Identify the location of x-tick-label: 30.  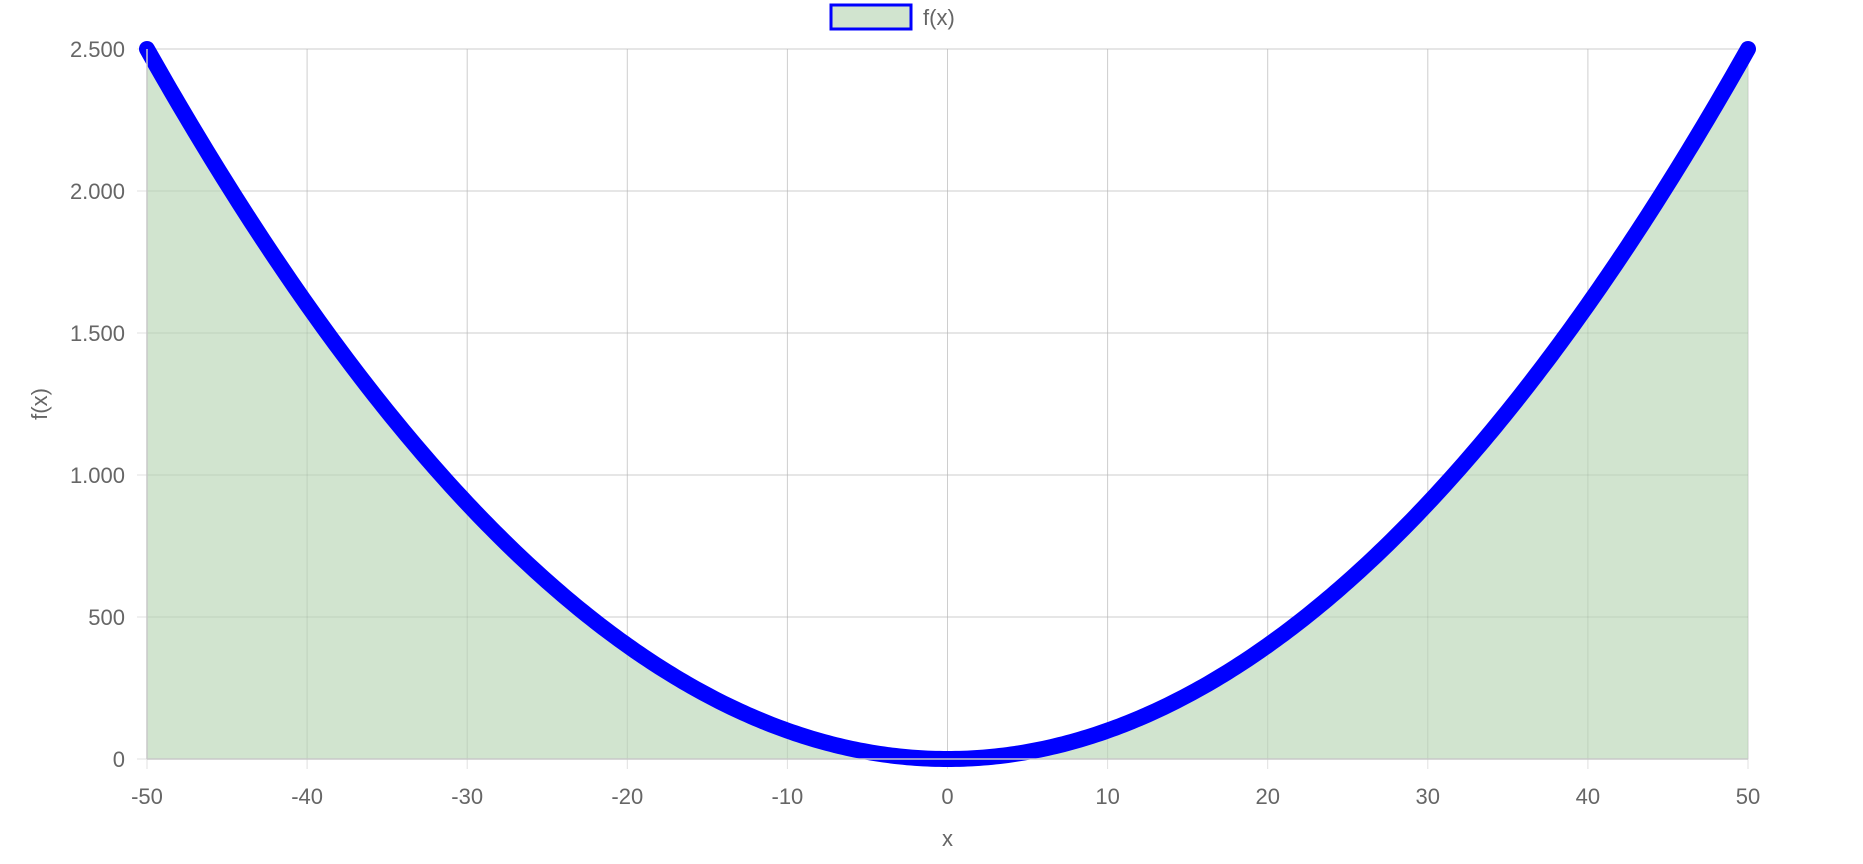
(1428, 796).